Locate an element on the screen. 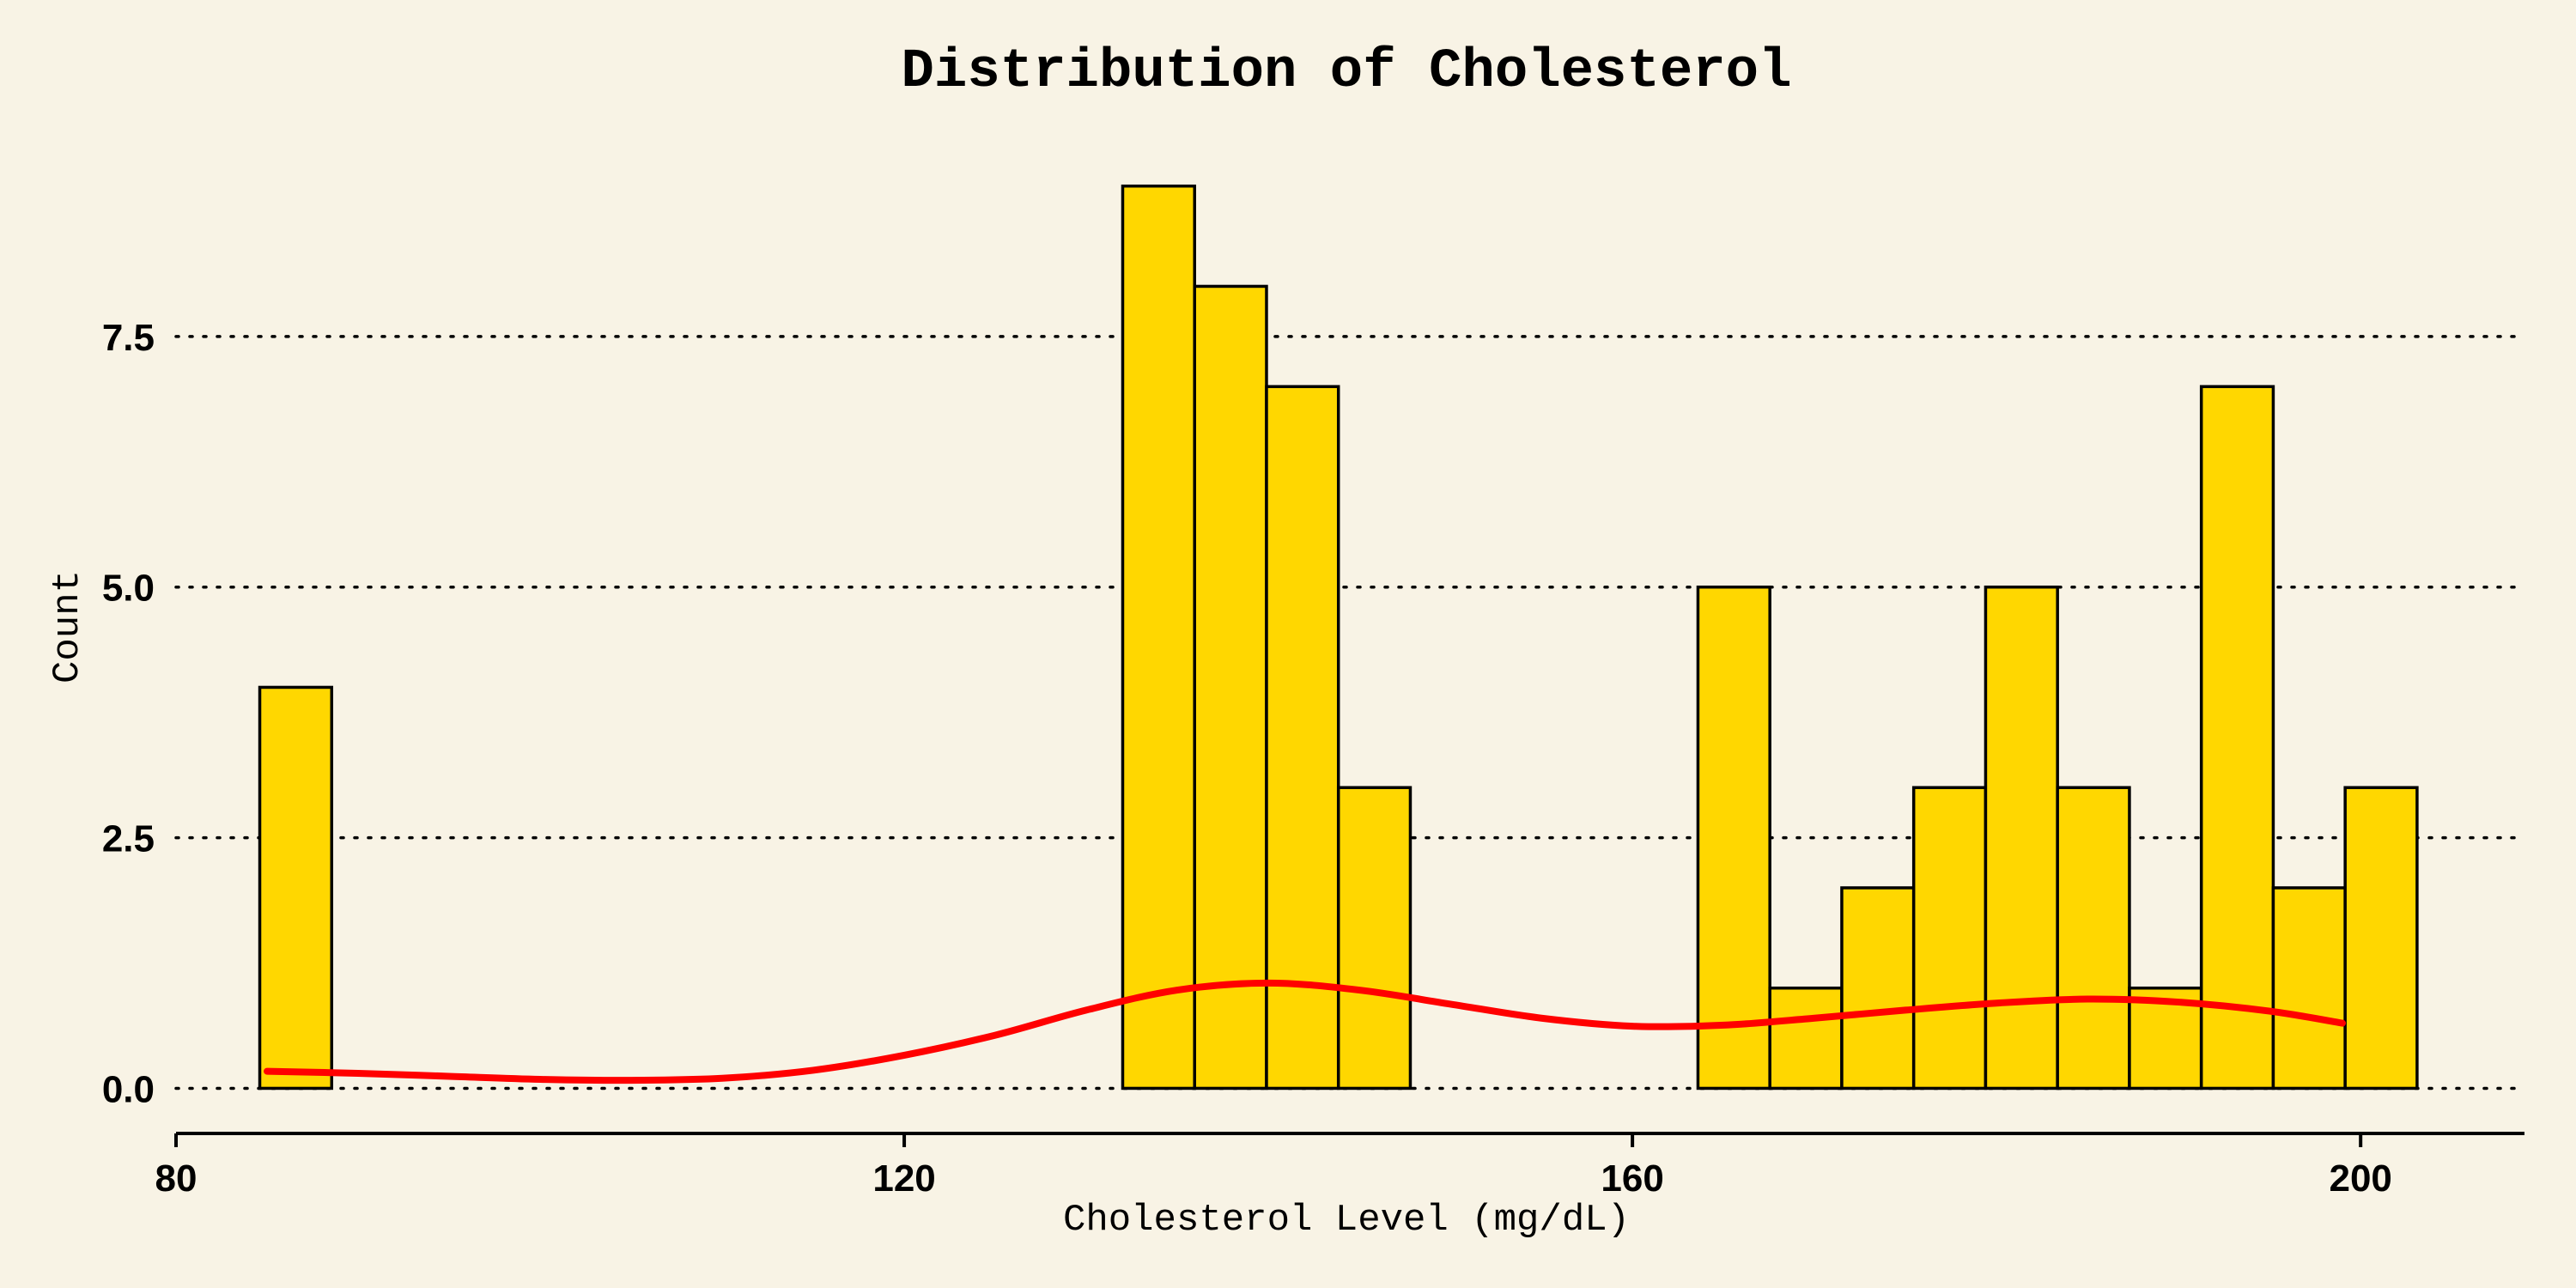 This screenshot has height=1288, width=2576. y-tick-label-1: 2.5 is located at coordinates (128, 839).